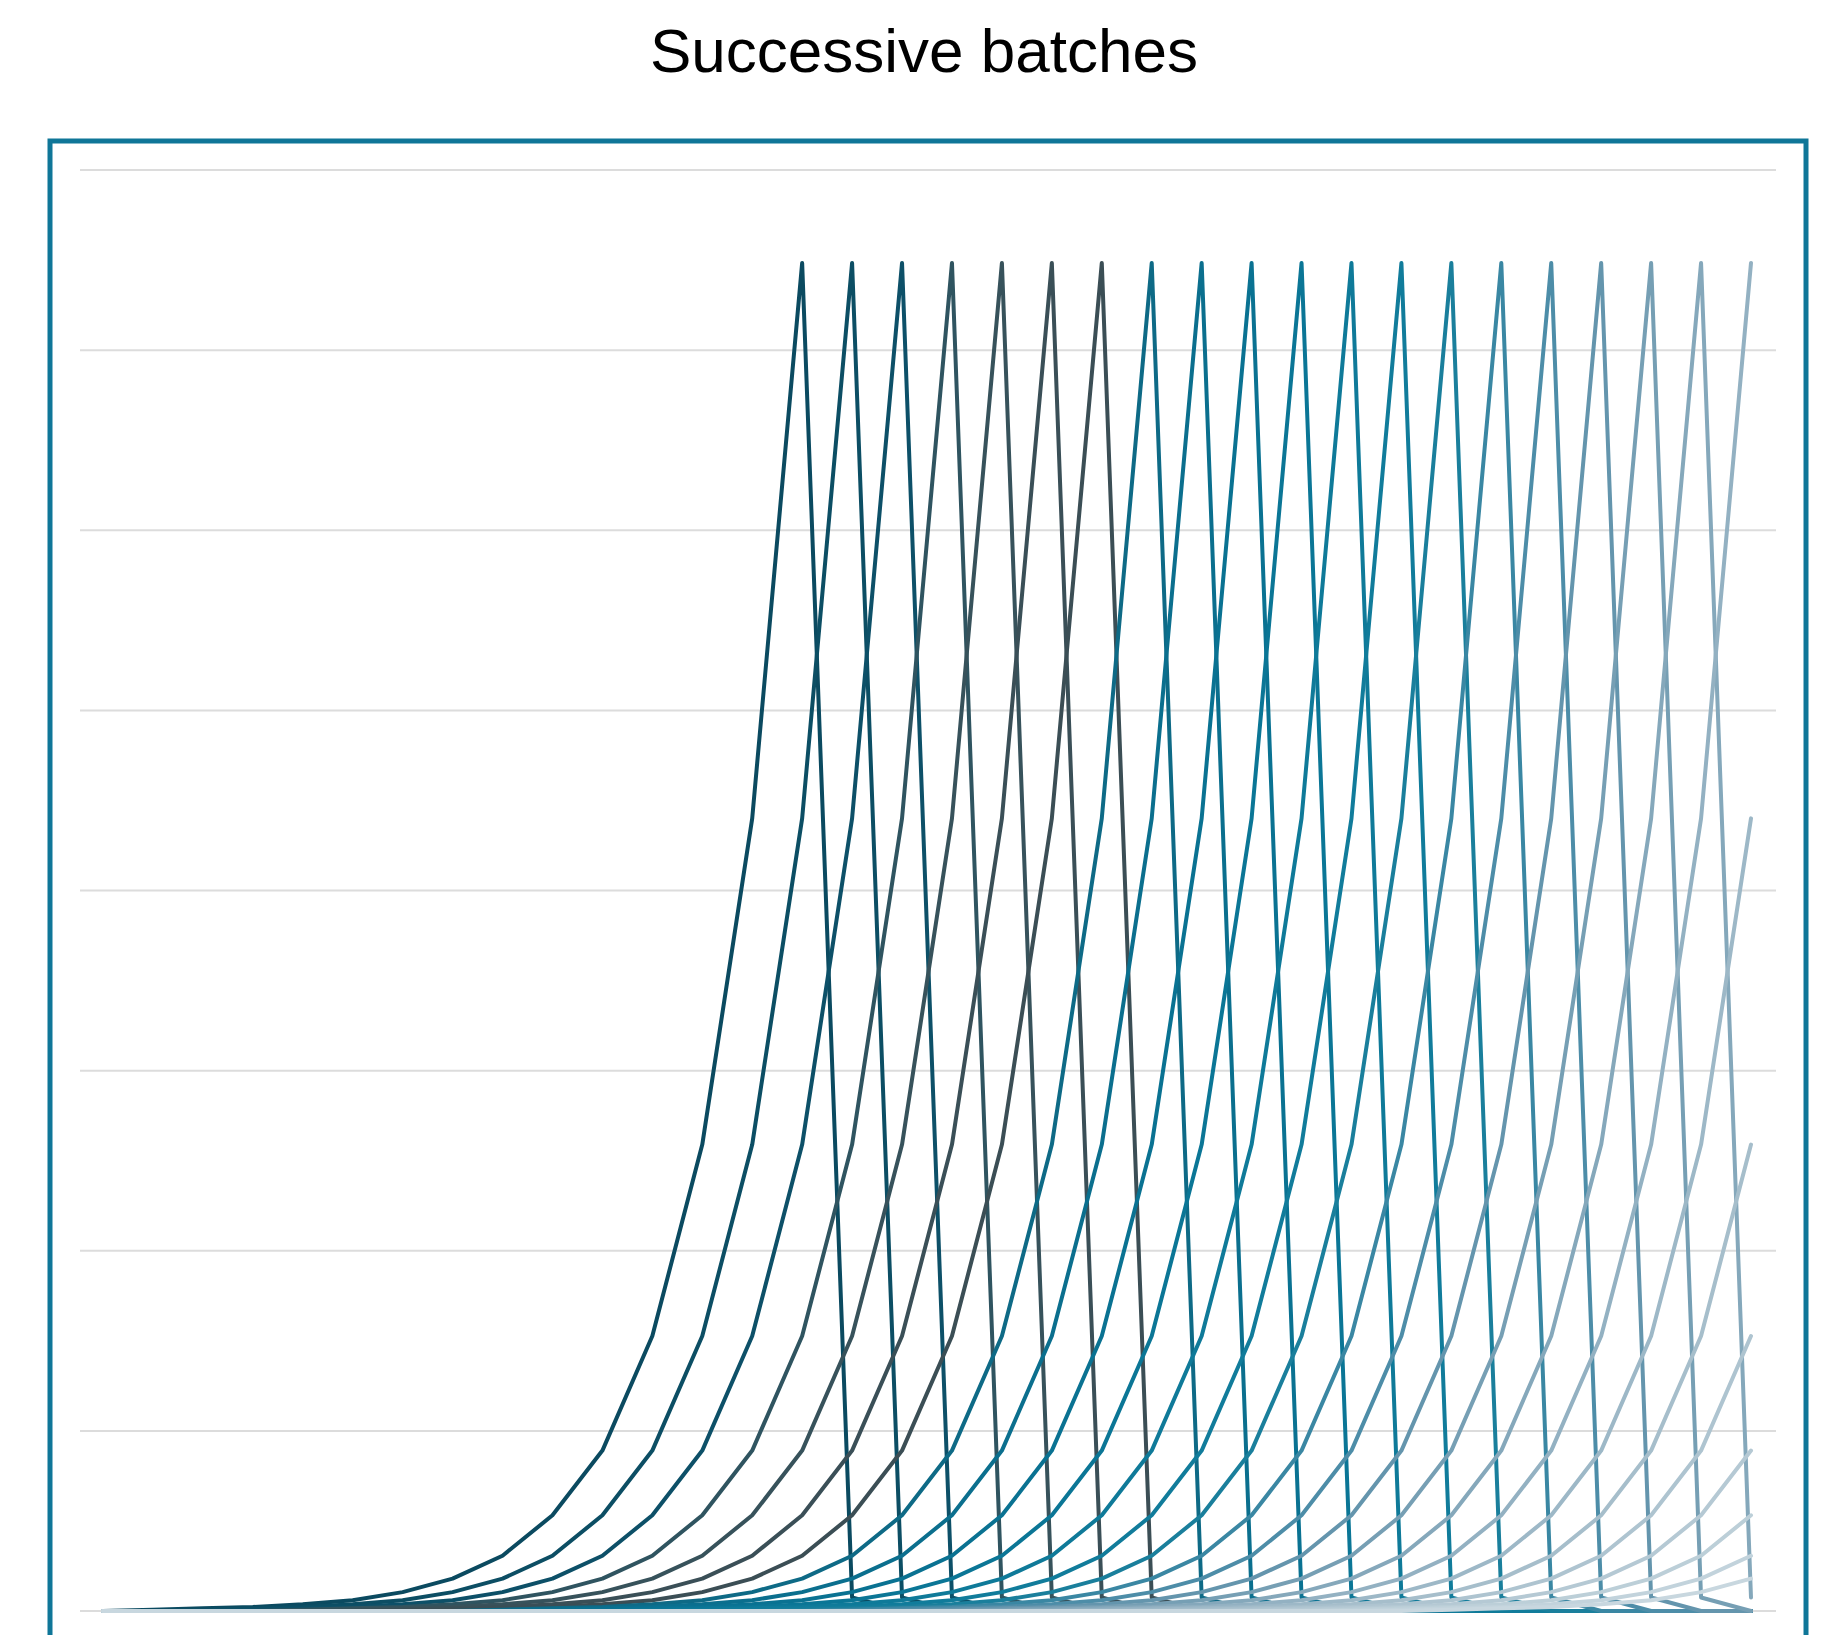 The height and width of the screenshot is (1635, 1834). Describe the element at coordinates (924, 50) in the screenshot. I see `chart-title: Successive batches` at that location.